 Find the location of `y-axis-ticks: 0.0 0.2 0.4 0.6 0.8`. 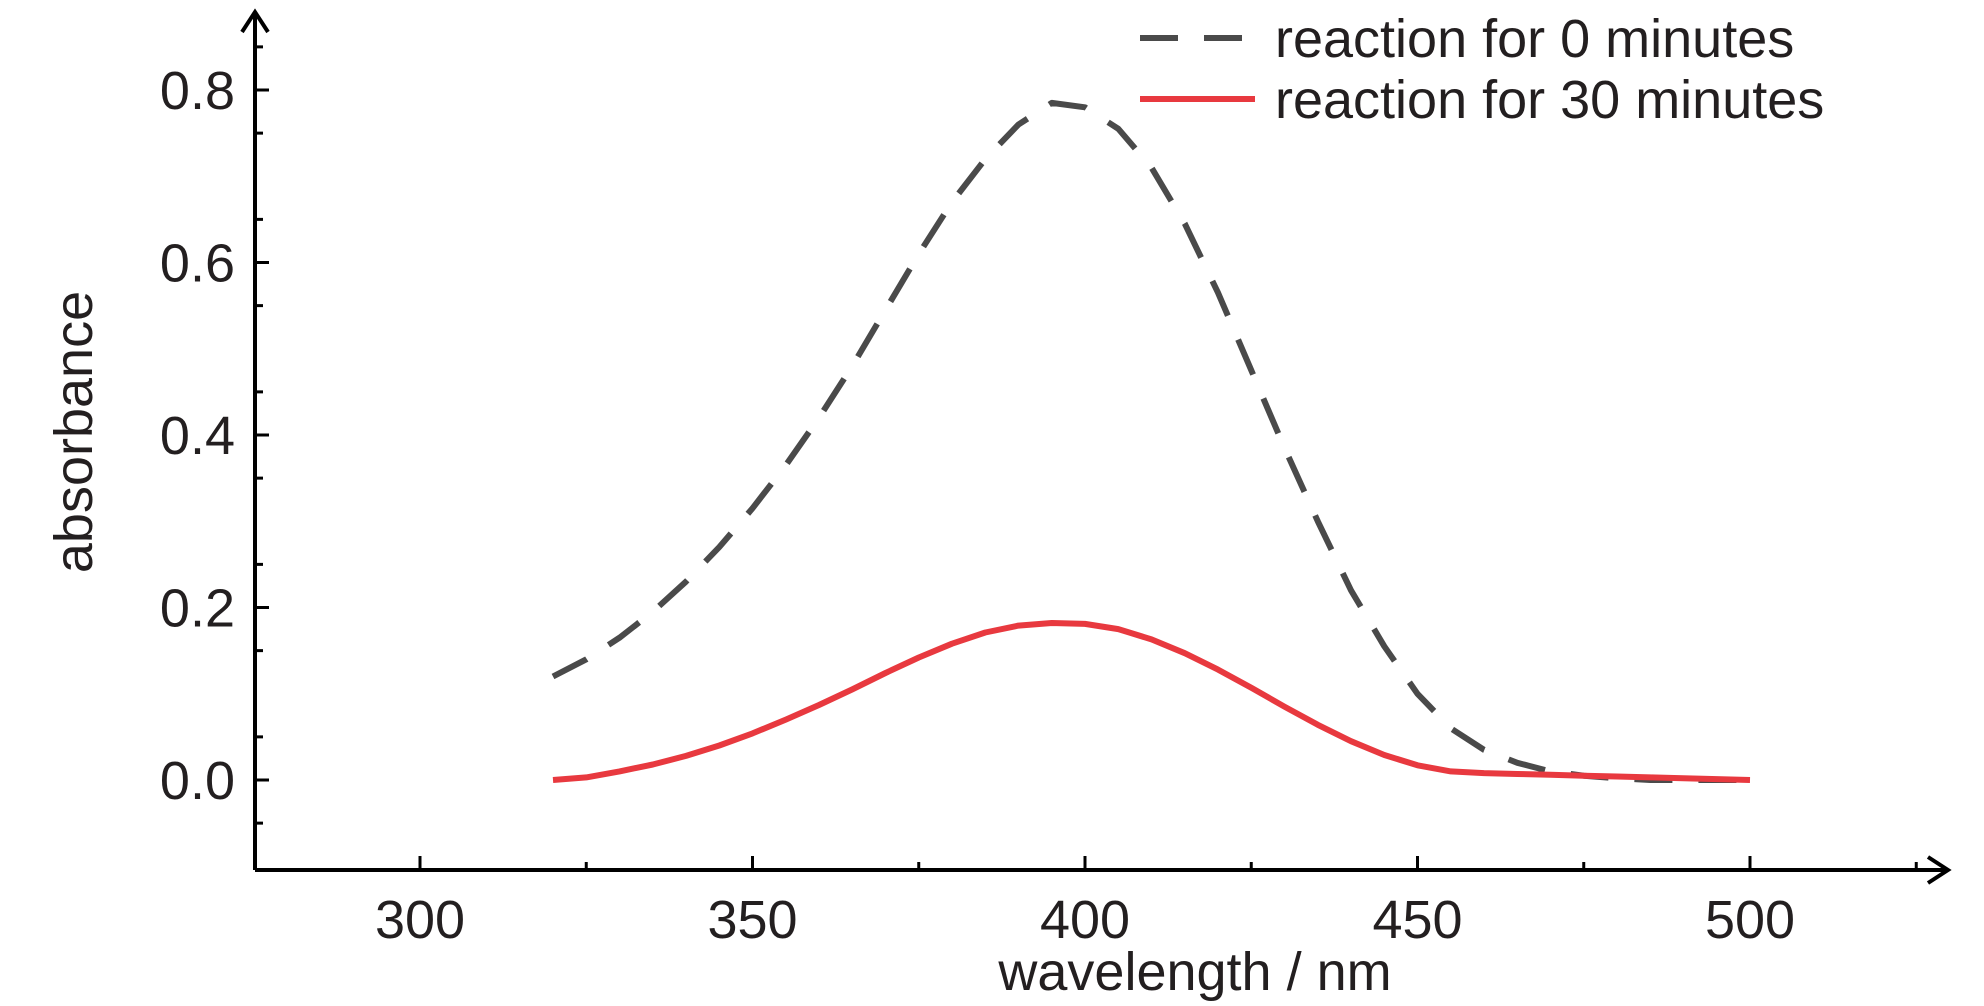

y-axis-ticks: 0.0 0.2 0.4 0.6 0.8 is located at coordinates (214, 435).